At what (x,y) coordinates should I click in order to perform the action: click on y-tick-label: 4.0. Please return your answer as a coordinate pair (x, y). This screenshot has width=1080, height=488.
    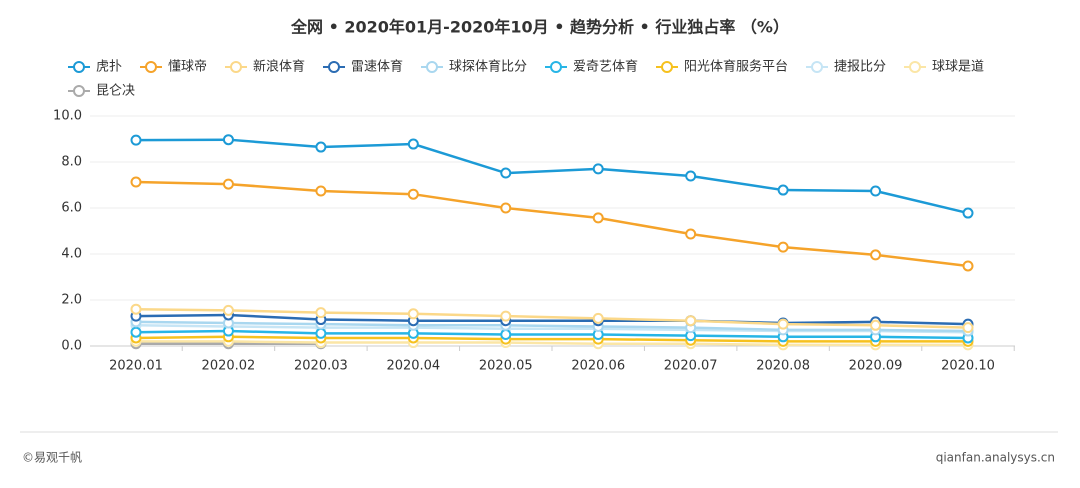
    Looking at the image, I should click on (71, 254).